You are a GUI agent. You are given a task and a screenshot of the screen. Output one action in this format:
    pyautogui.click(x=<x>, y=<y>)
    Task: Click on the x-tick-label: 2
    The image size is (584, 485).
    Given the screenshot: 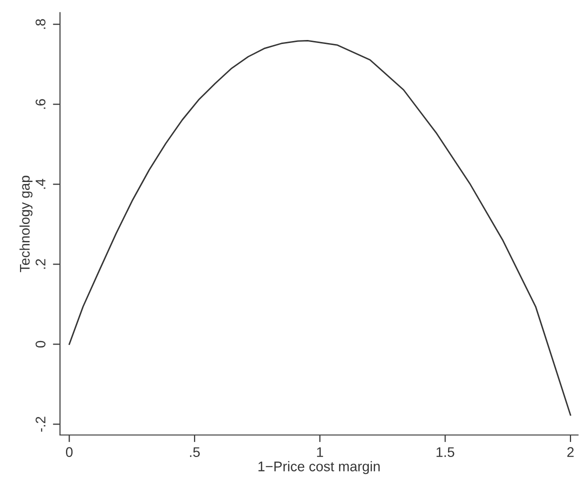 What is the action you would take?
    pyautogui.click(x=570, y=452)
    